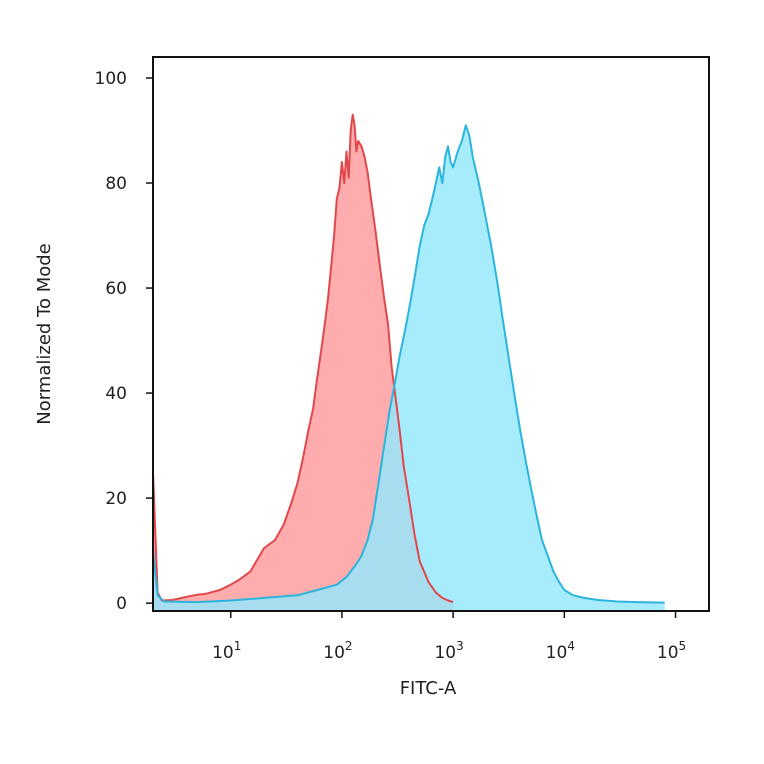  What do you see at coordinates (337, 651) in the screenshot?
I see `x-tick-label: 10²` at bounding box center [337, 651].